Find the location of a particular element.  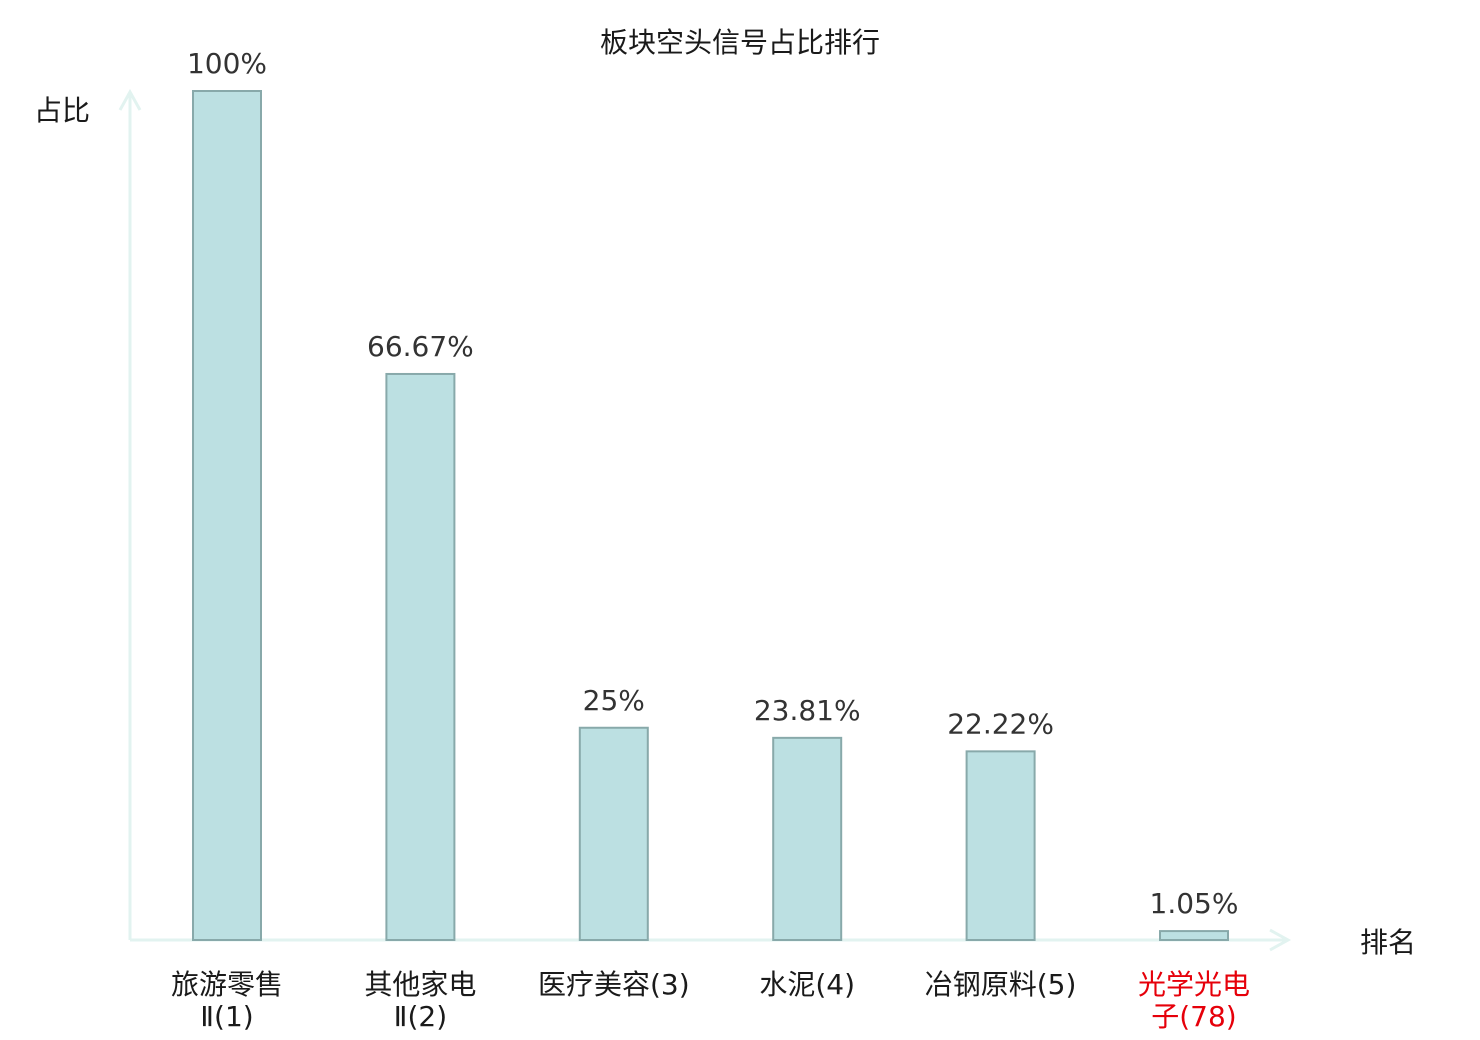

x-axis-label: 排名 is located at coordinates (1388, 942).